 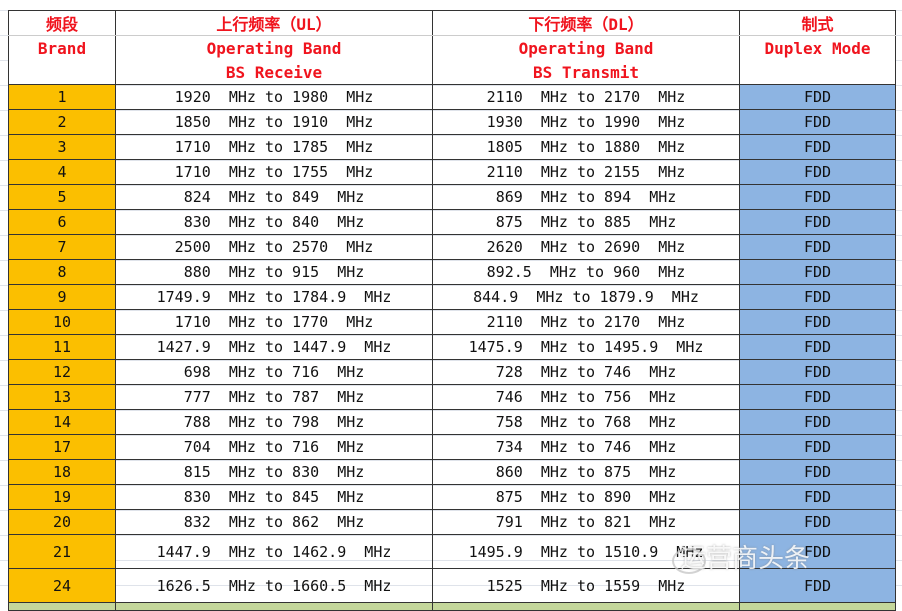 What do you see at coordinates (274, 147) in the screenshot?
I see `ul-range-cell: 1710 MHz to 1785 MHz` at bounding box center [274, 147].